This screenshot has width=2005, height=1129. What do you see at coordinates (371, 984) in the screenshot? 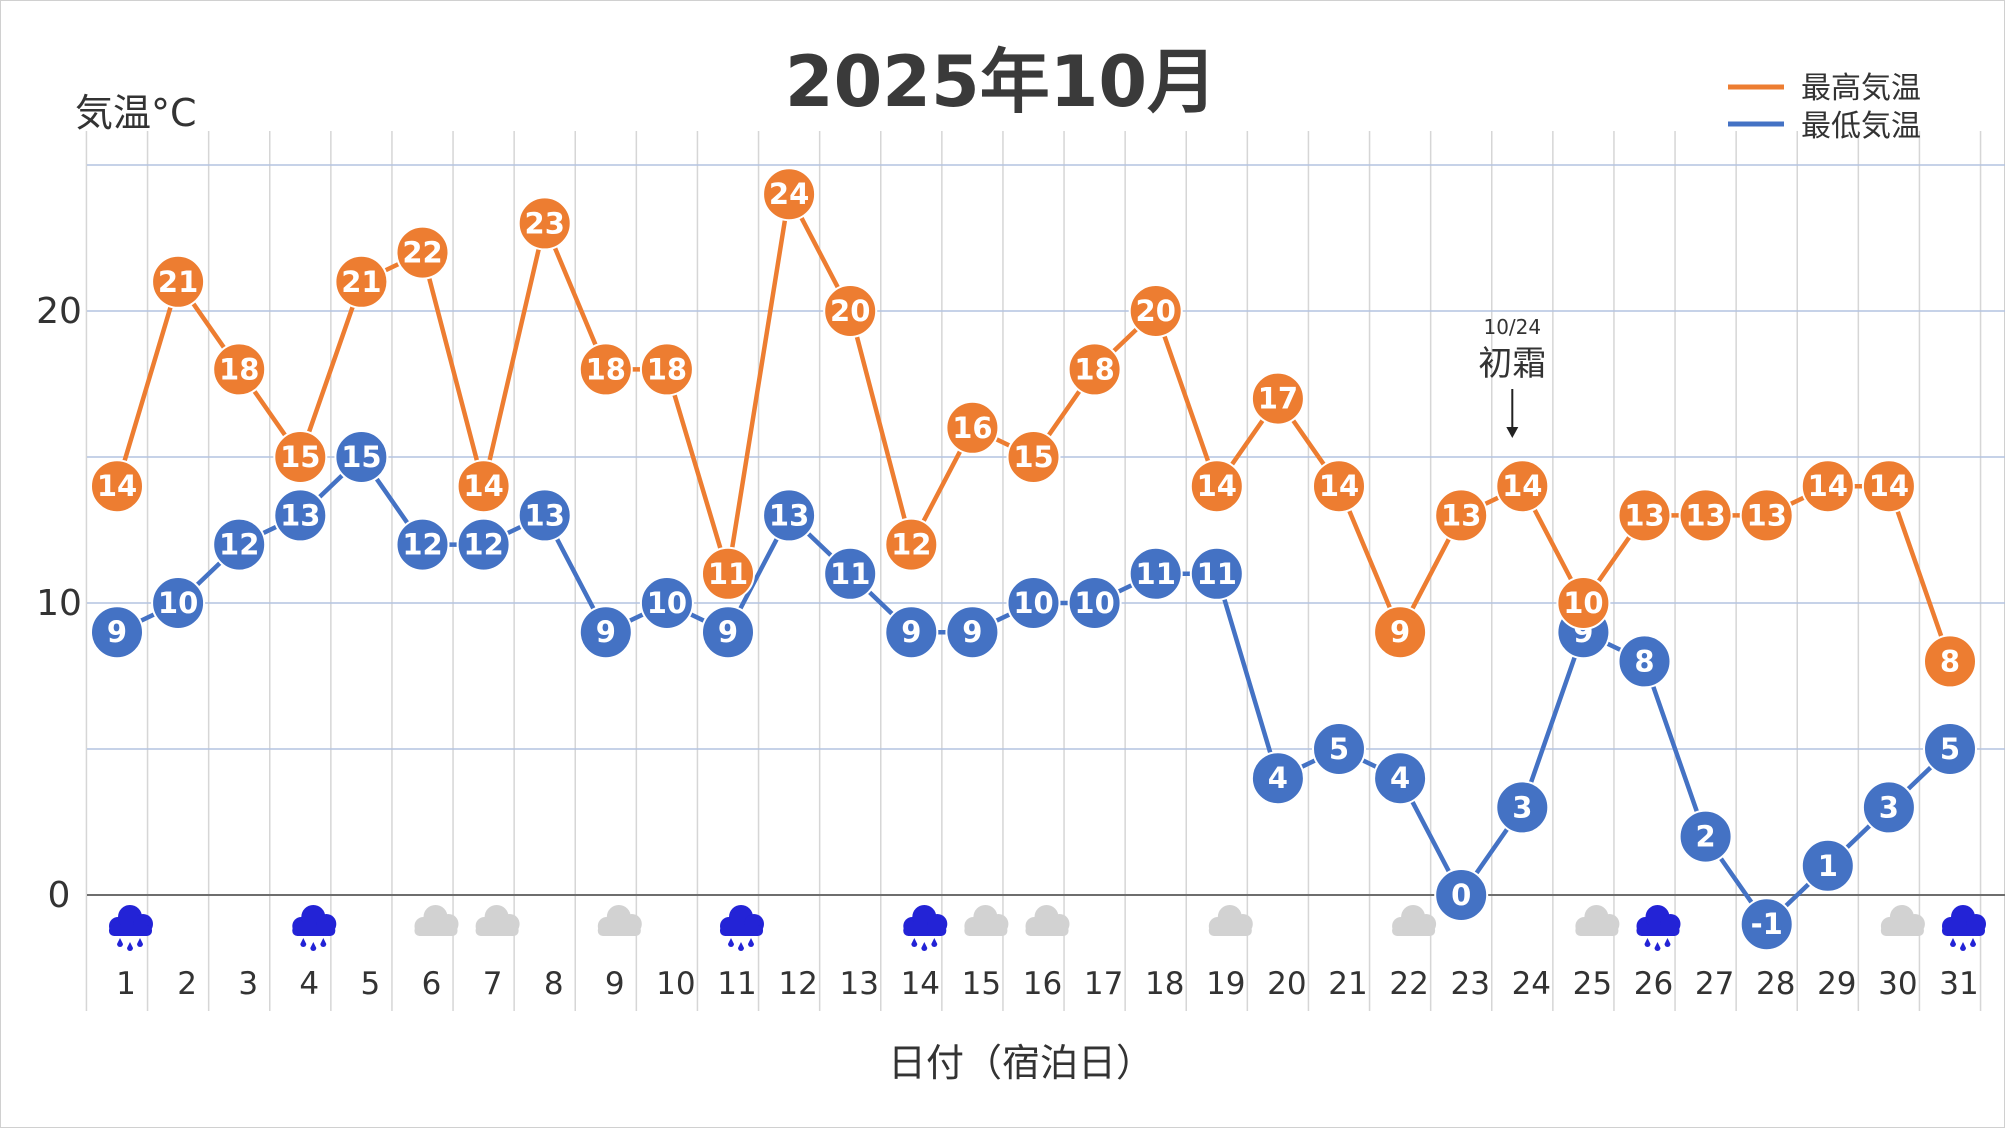
I see `x-tick-label: 5` at bounding box center [371, 984].